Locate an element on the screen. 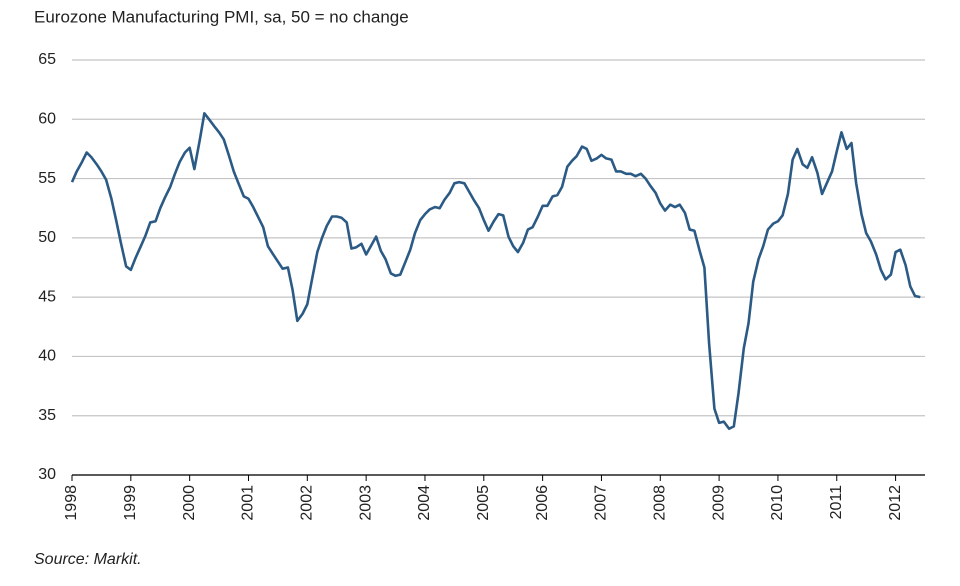 The image size is (960, 586). x-tick-label: 2004 is located at coordinates (424, 503).